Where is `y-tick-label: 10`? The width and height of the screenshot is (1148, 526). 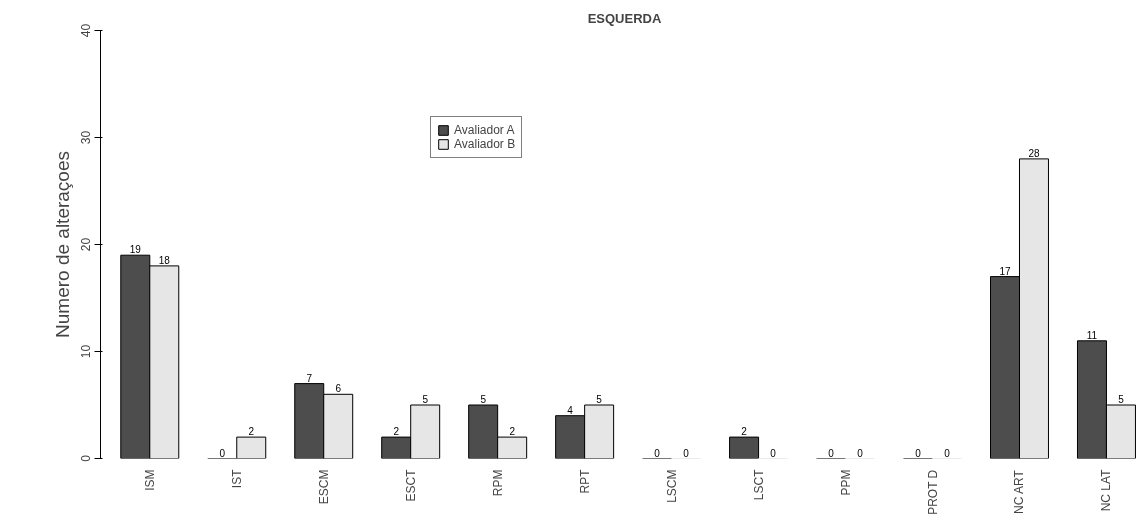 y-tick-label: 10 is located at coordinates (85, 351).